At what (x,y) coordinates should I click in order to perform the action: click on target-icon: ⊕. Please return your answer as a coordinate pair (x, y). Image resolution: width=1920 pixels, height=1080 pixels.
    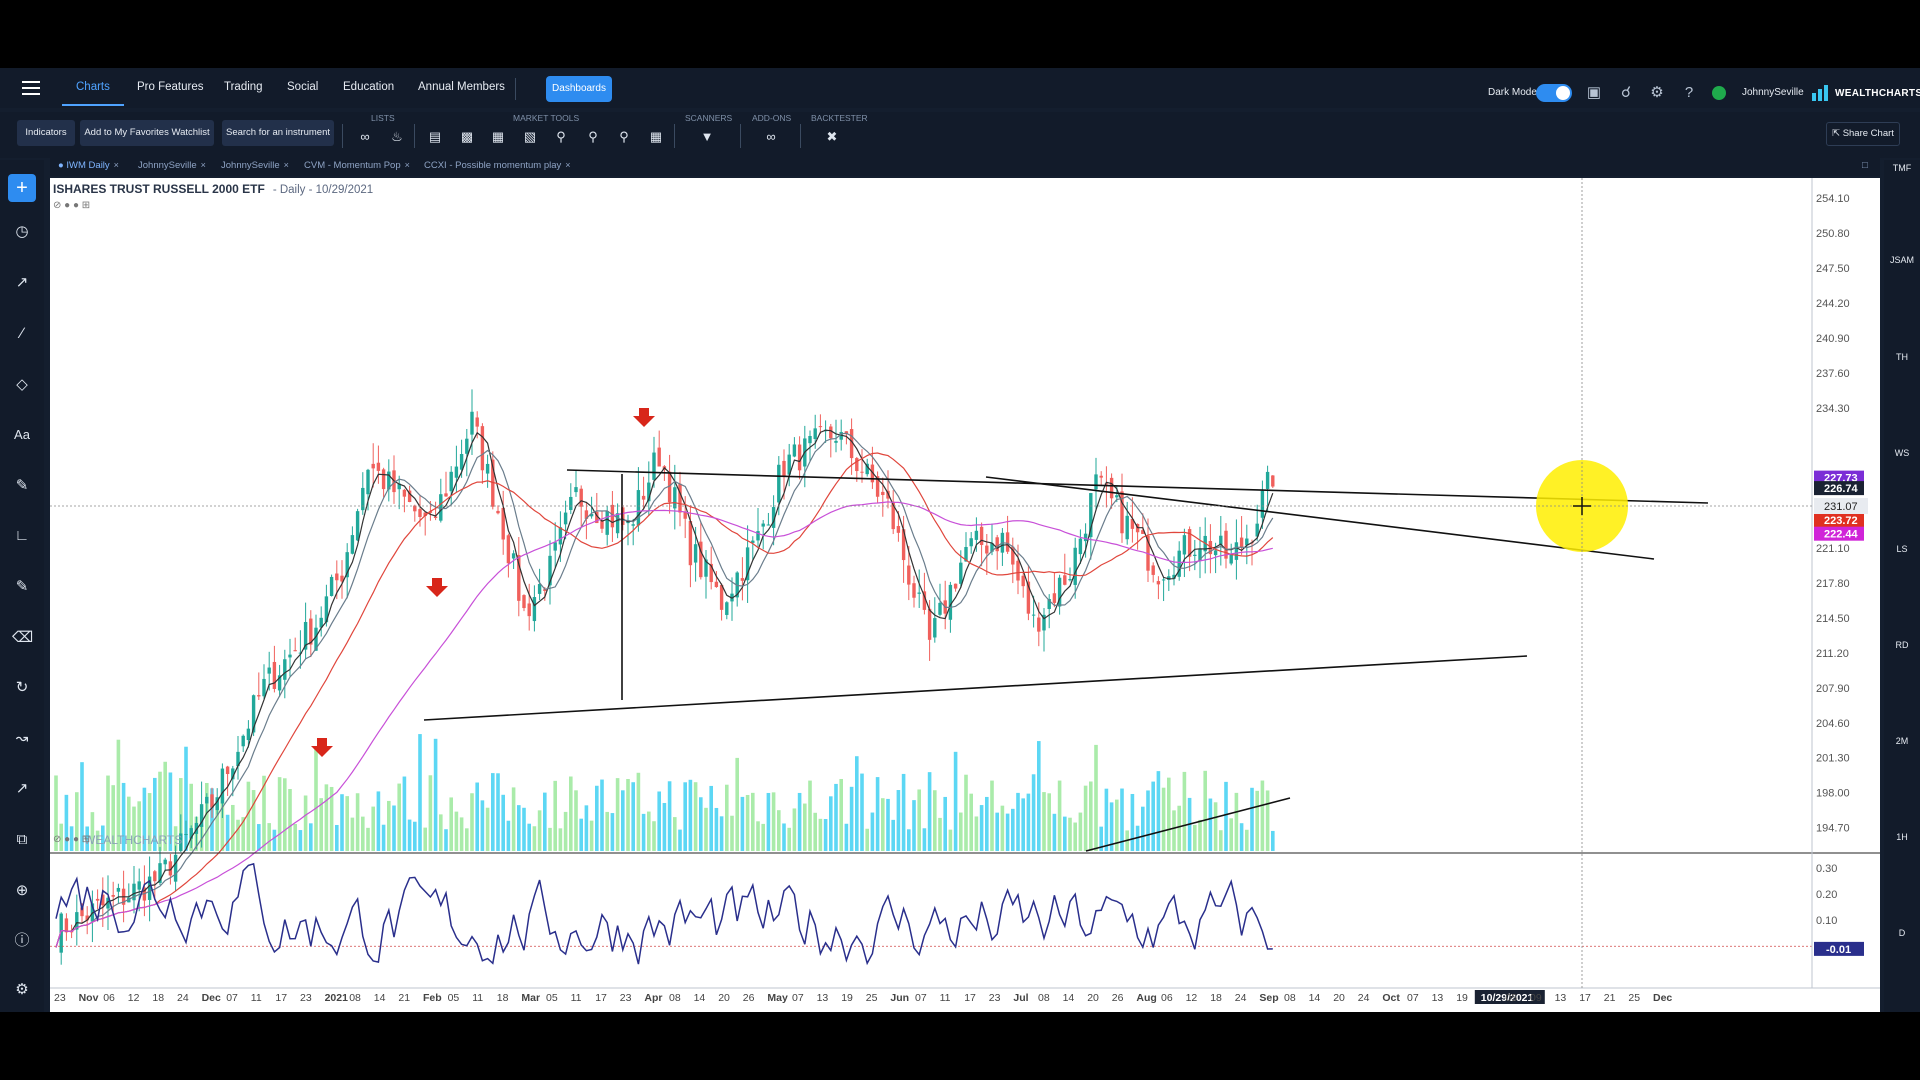
    Looking at the image, I should click on (22, 890).